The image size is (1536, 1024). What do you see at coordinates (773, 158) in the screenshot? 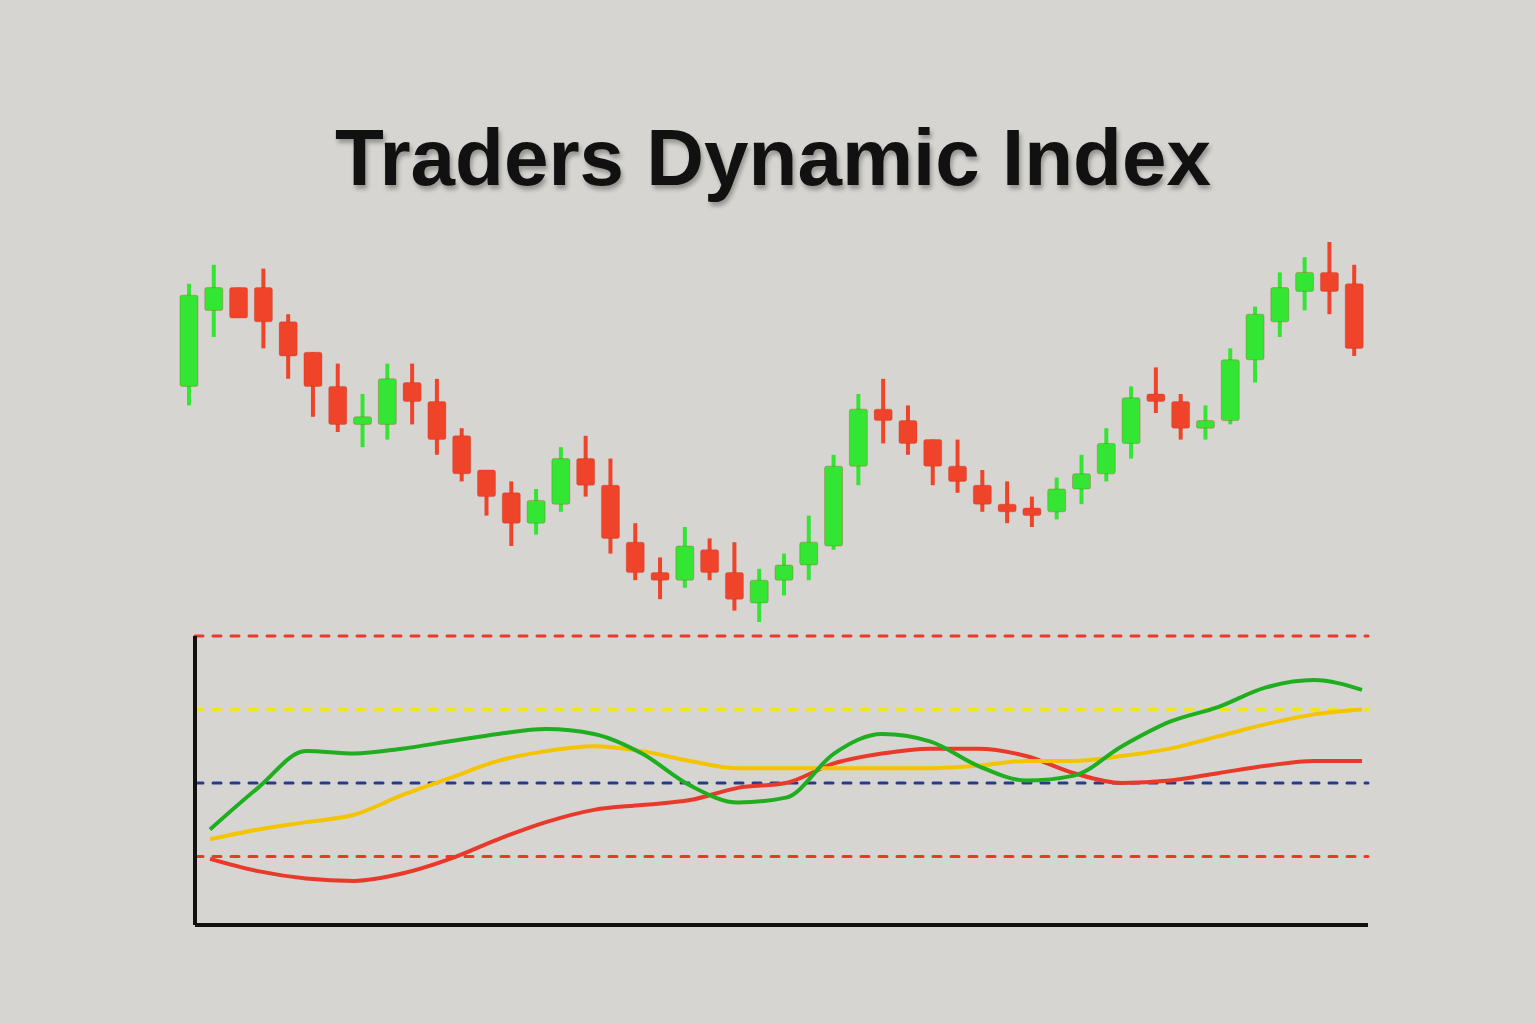
I see `chart-title: Traders Dynamic Index` at bounding box center [773, 158].